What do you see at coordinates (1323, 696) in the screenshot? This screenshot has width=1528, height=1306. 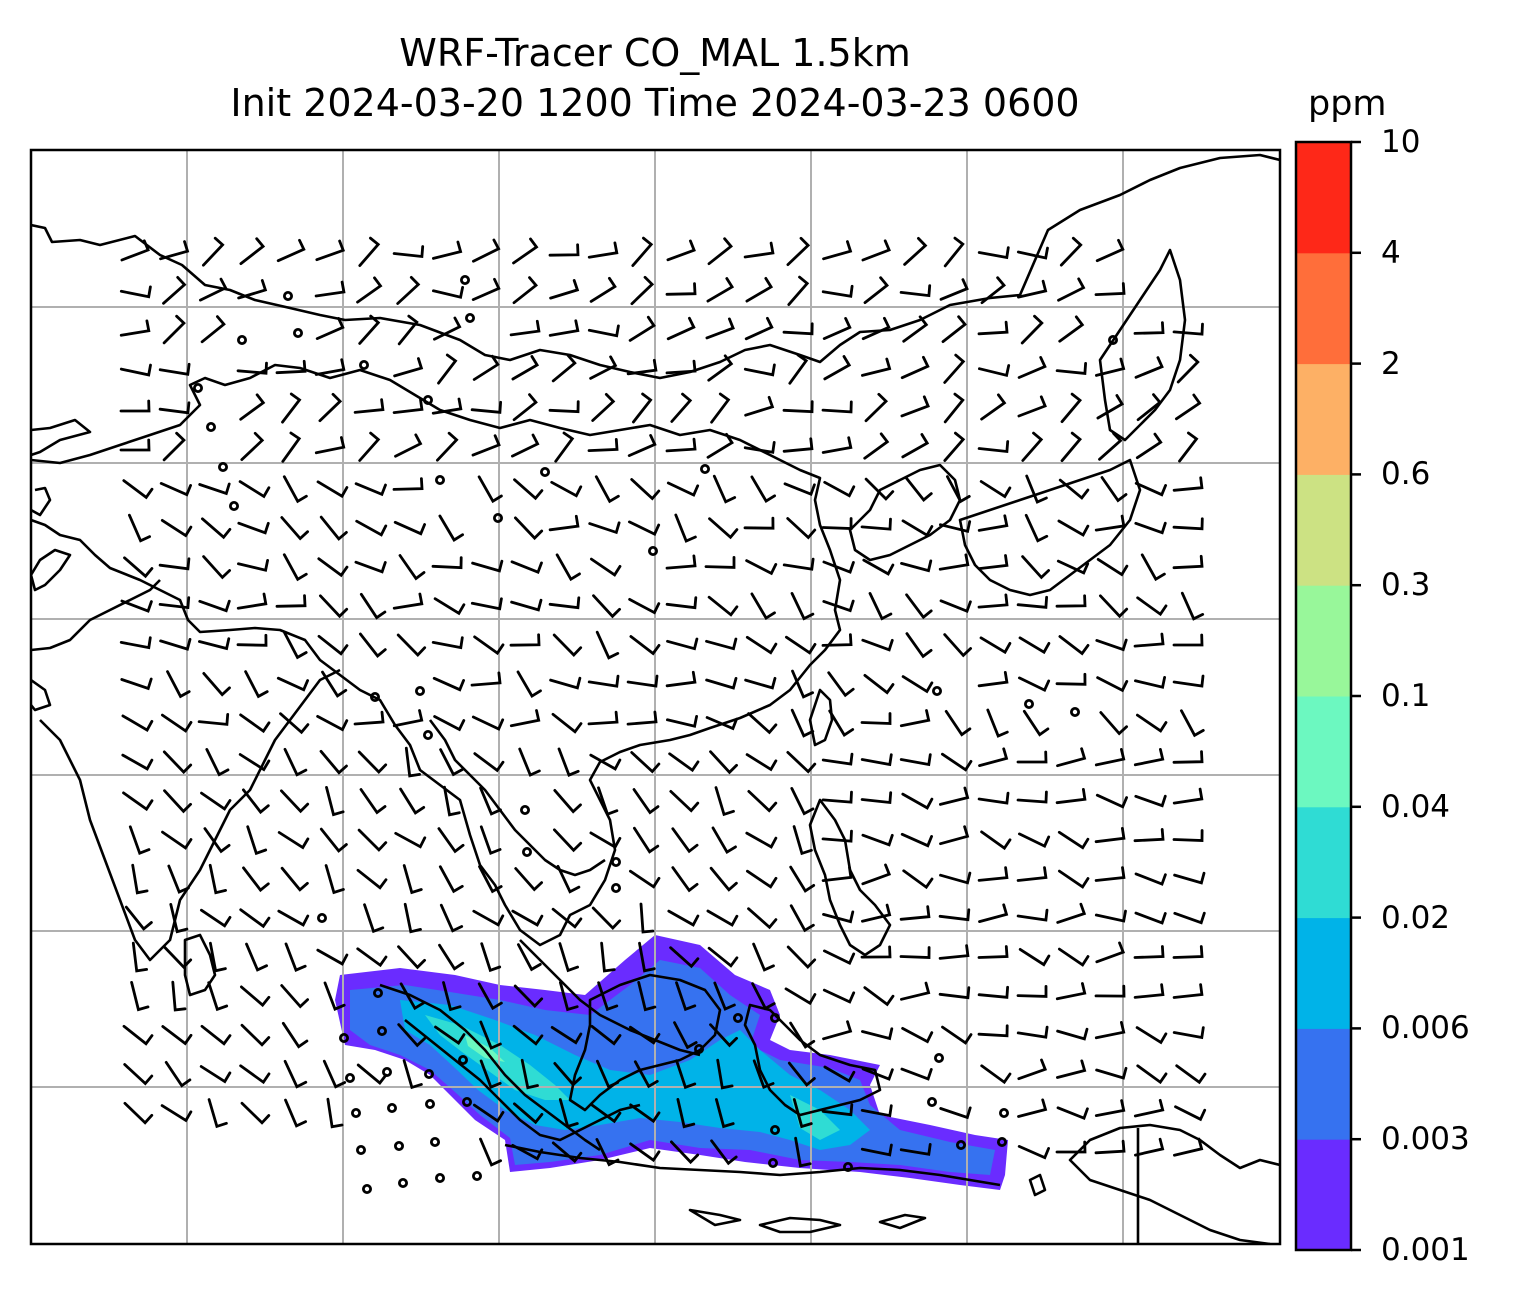 I see `colorbar-bands` at bounding box center [1323, 696].